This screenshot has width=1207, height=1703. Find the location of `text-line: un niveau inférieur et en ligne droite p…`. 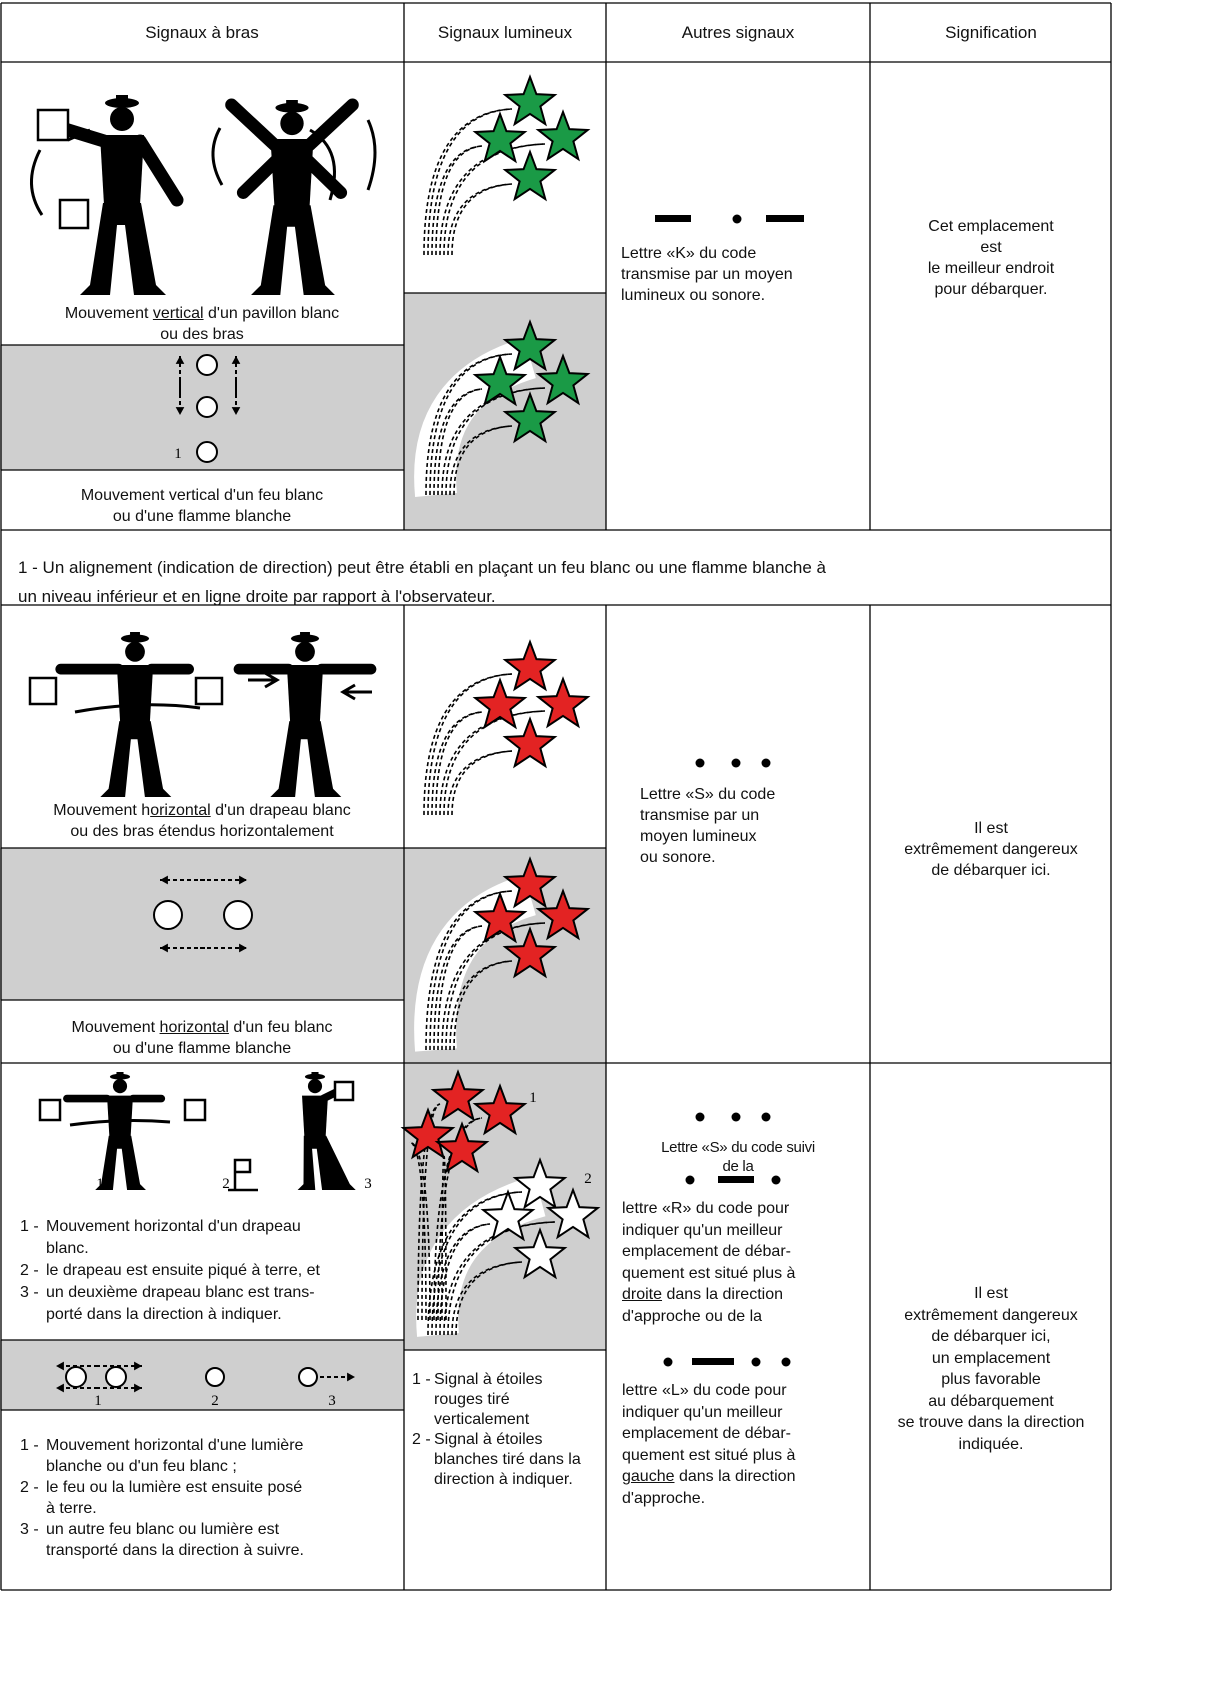

text-line: un niveau inférieur et en ligne droite p… is located at coordinates (257, 596).